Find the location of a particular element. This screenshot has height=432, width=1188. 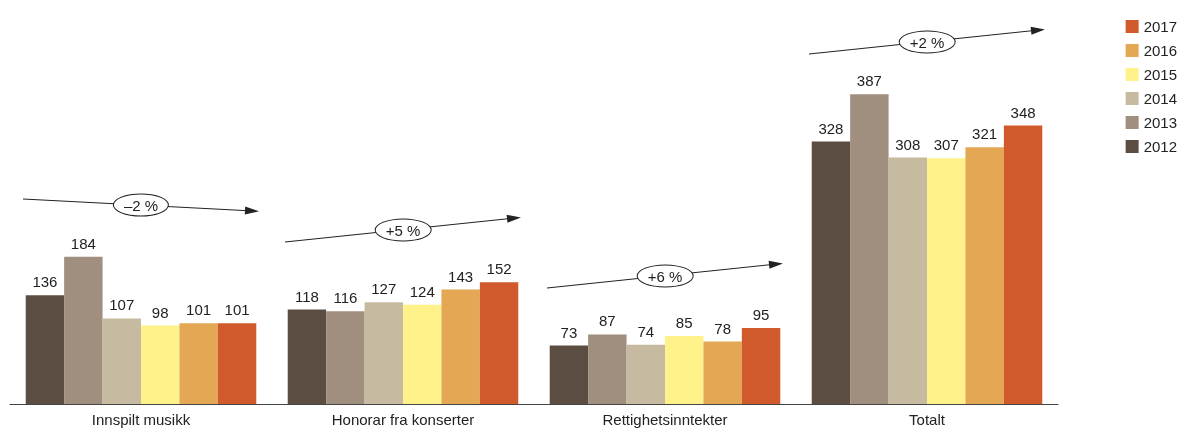

annotation: +5 % is located at coordinates (403, 230).